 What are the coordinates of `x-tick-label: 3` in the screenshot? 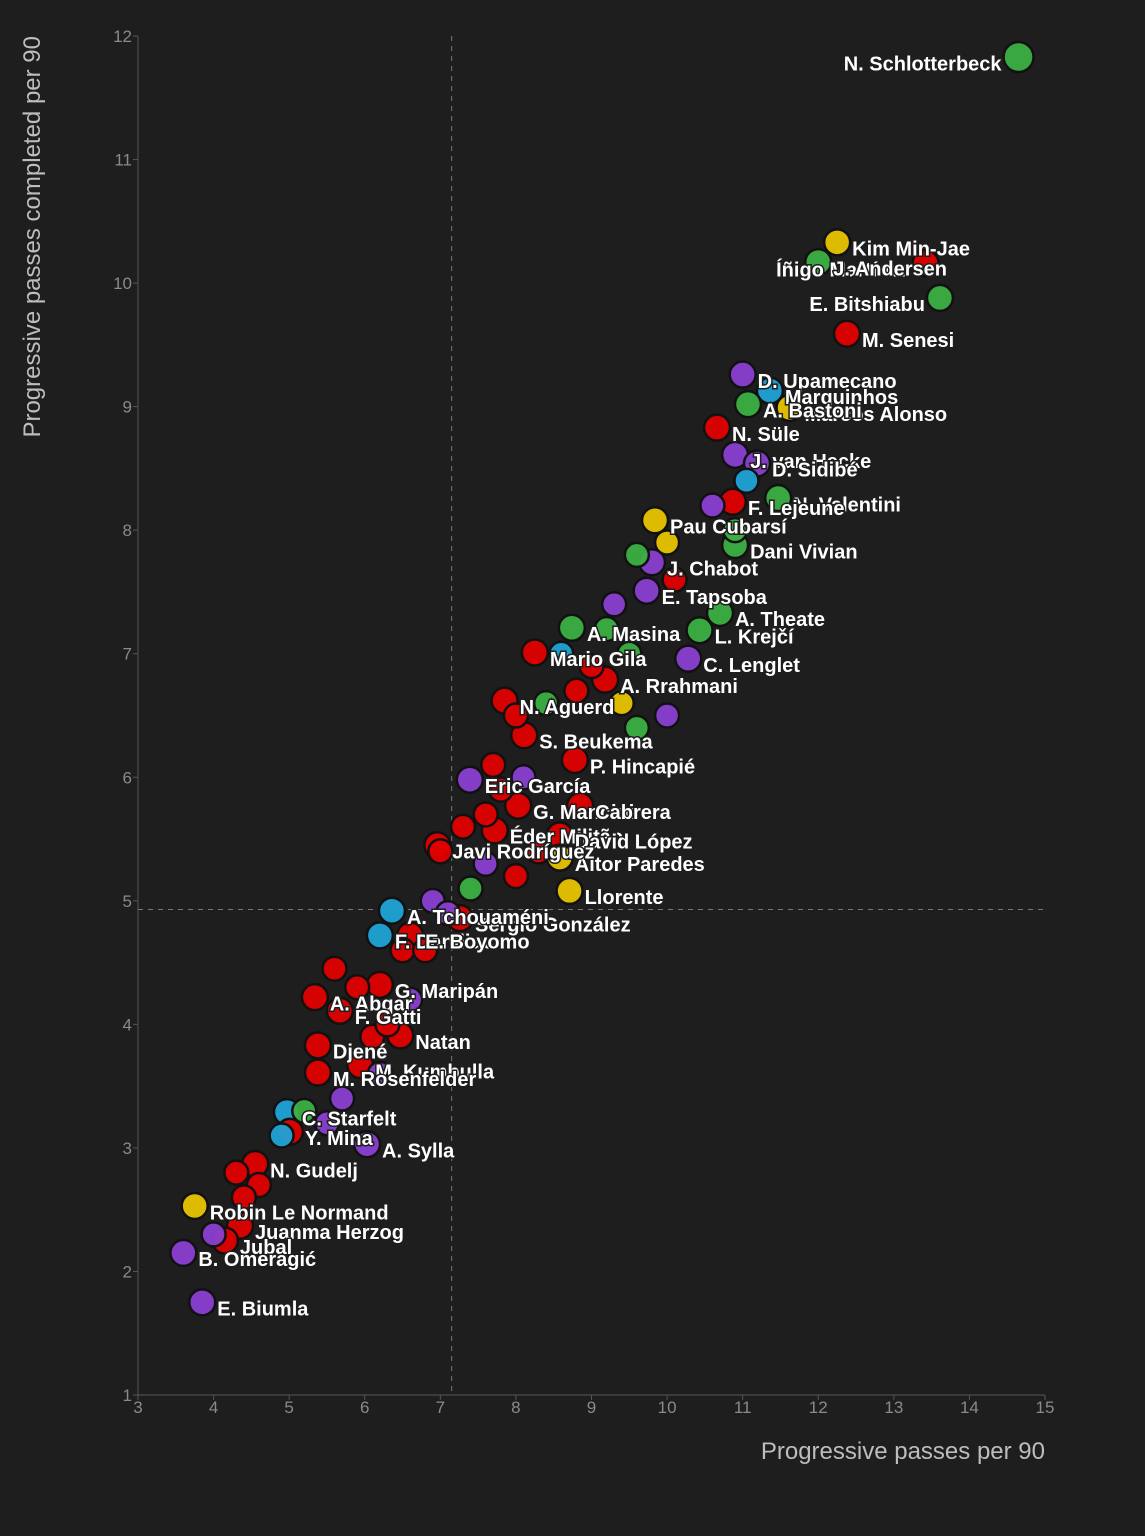 It's located at (137, 1407).